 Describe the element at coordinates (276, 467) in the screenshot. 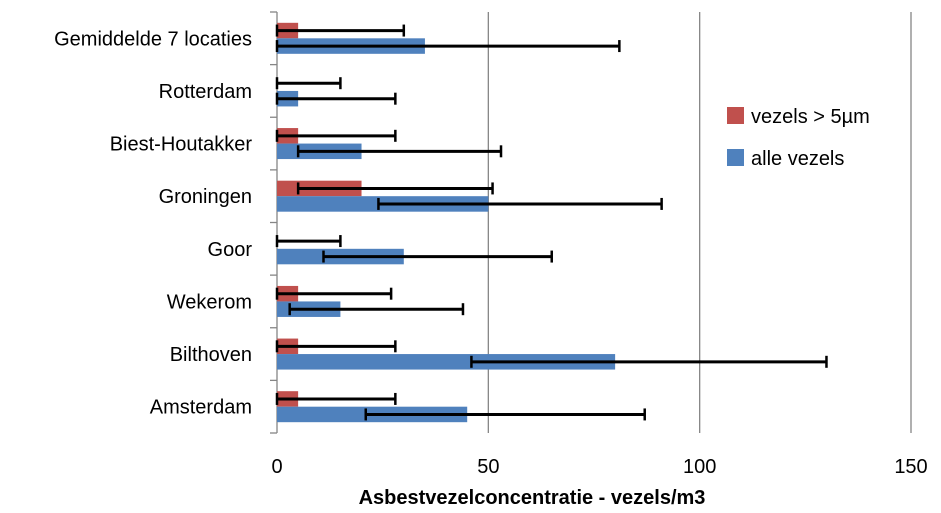

I see `x-tick-label: 0` at that location.